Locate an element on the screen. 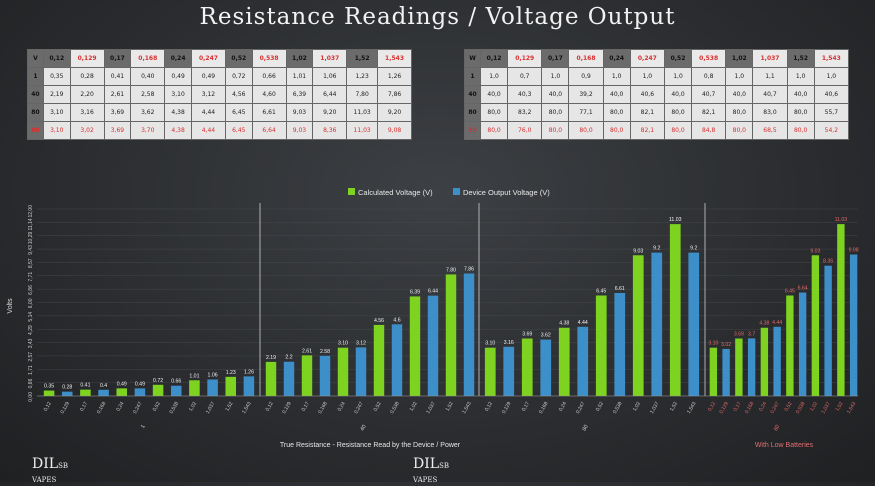  x-tick-label: 0,17 is located at coordinates (306, 407).